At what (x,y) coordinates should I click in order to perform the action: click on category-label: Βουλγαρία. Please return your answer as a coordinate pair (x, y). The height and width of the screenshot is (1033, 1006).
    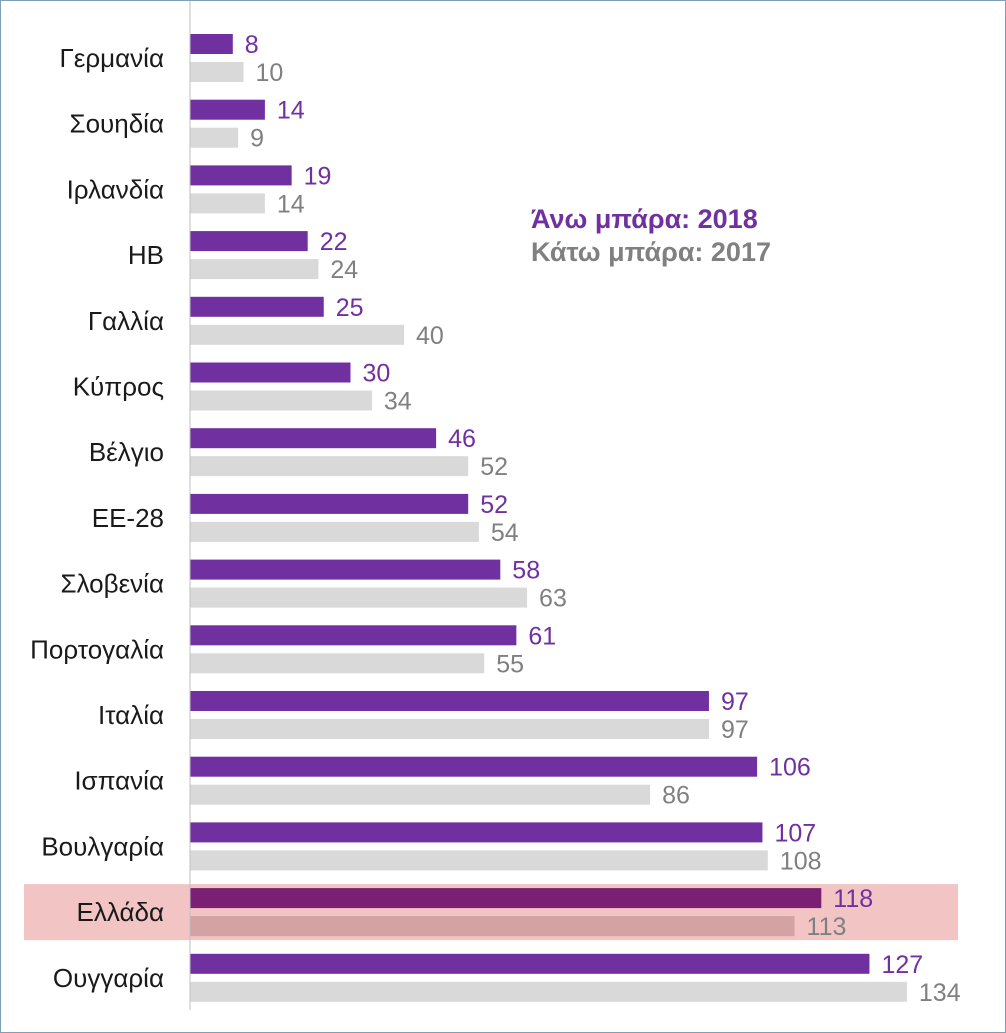
    Looking at the image, I should click on (102, 846).